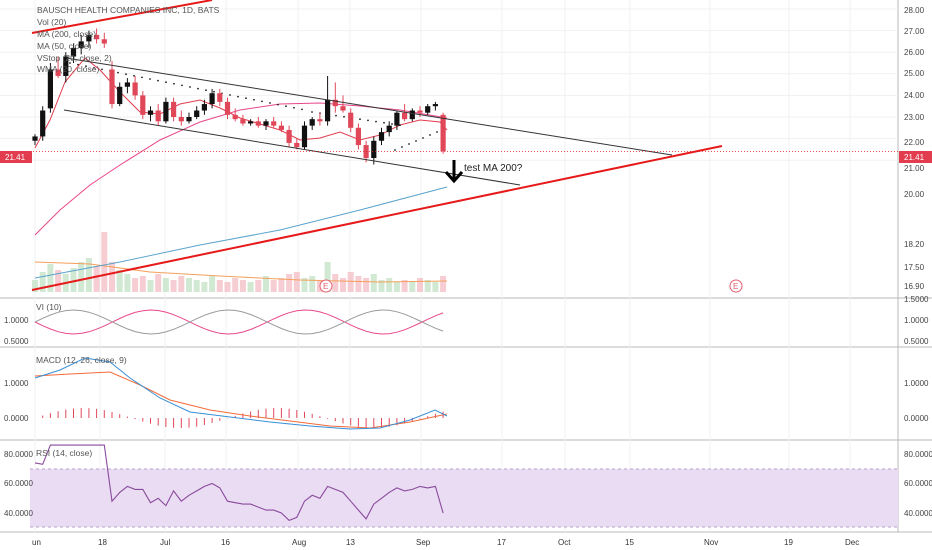 Image resolution: width=932 pixels, height=550 pixels. Describe the element at coordinates (916, 341) in the screenshot. I see `vi-tick-0-5: 0.5000` at that location.